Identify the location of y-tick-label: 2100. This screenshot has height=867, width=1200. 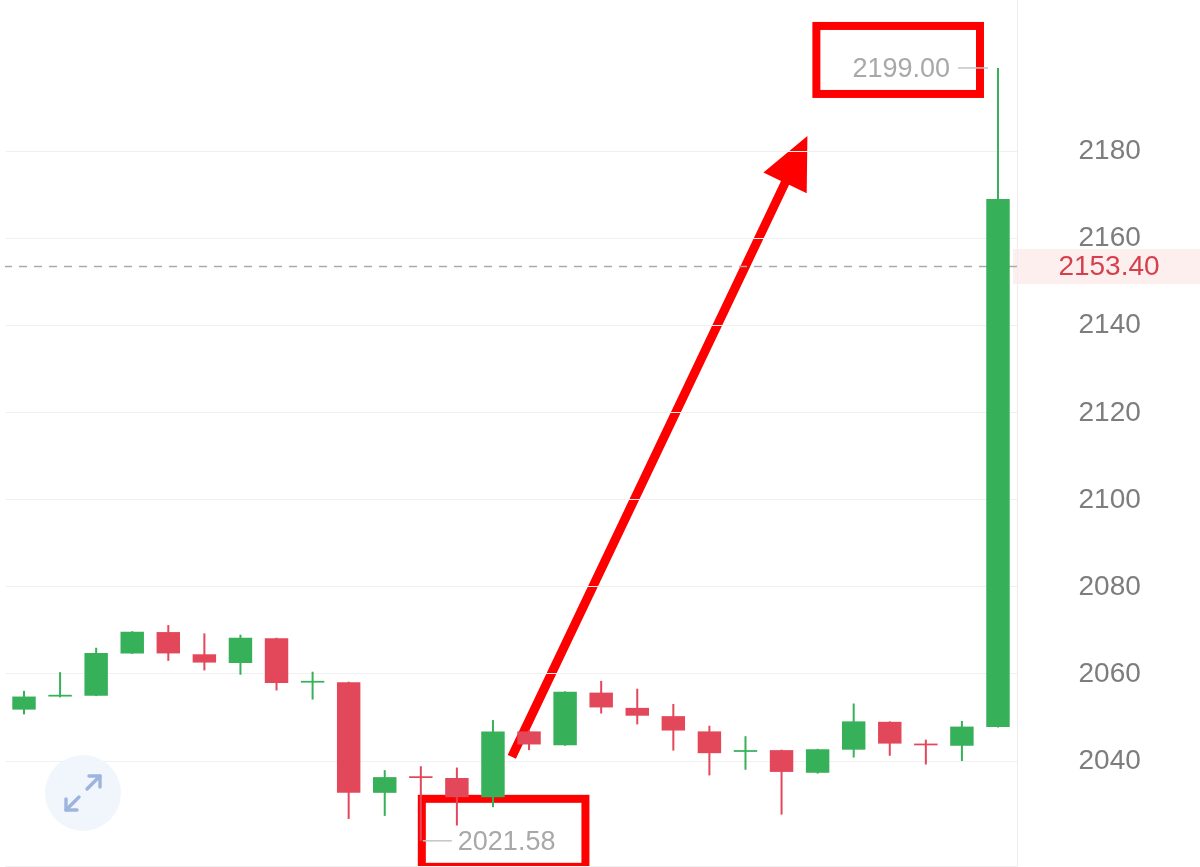
(1109, 498).